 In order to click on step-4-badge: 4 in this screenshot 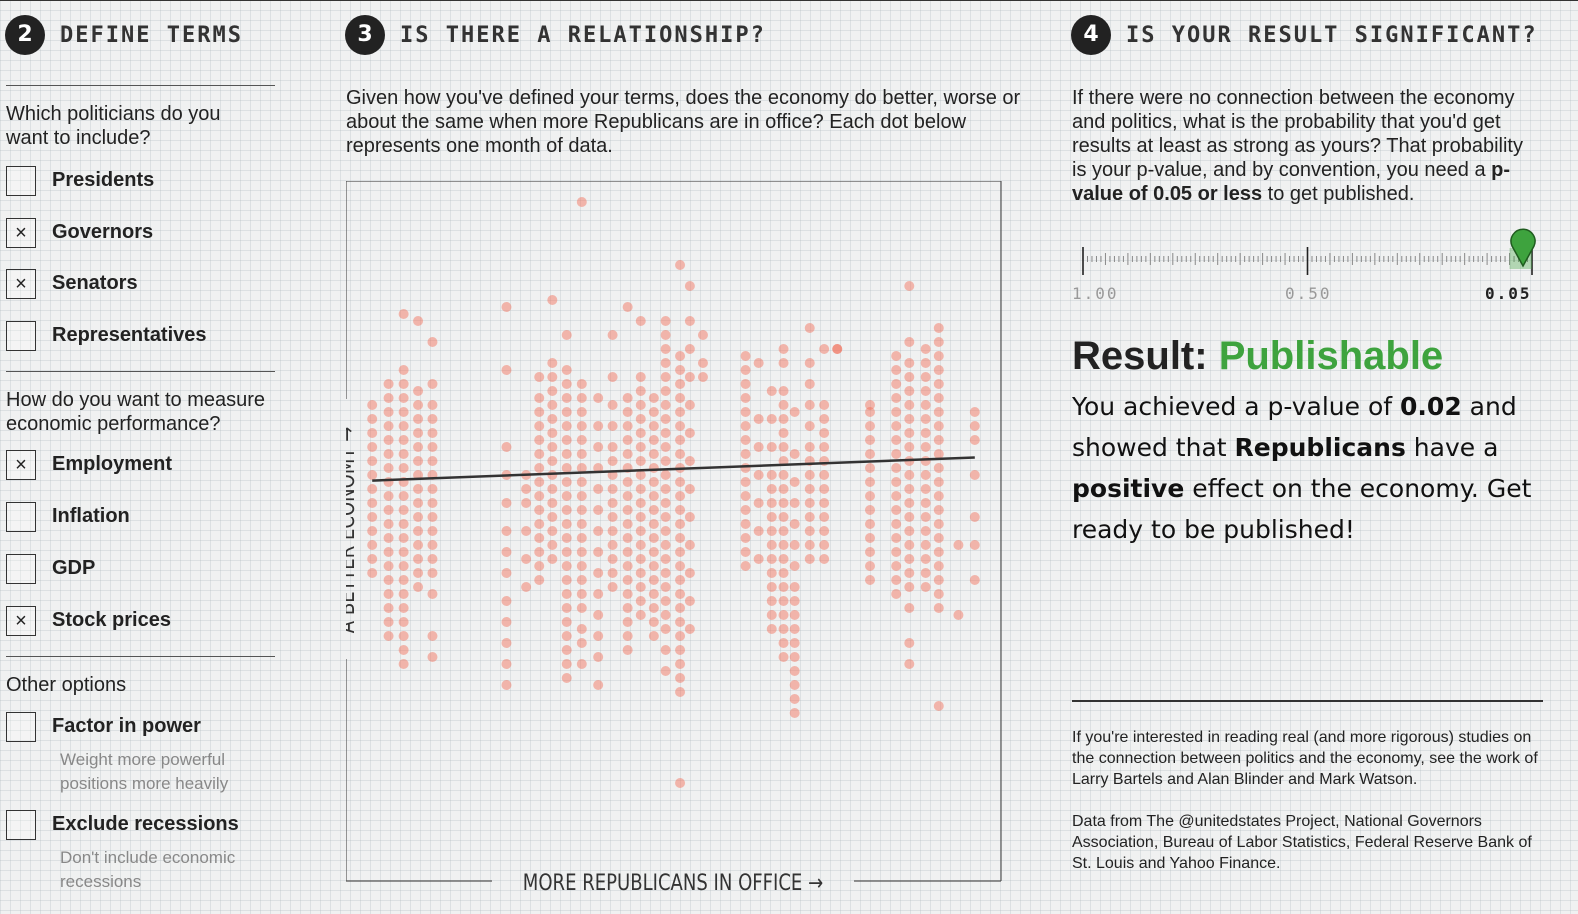, I will do `click(1091, 35)`.